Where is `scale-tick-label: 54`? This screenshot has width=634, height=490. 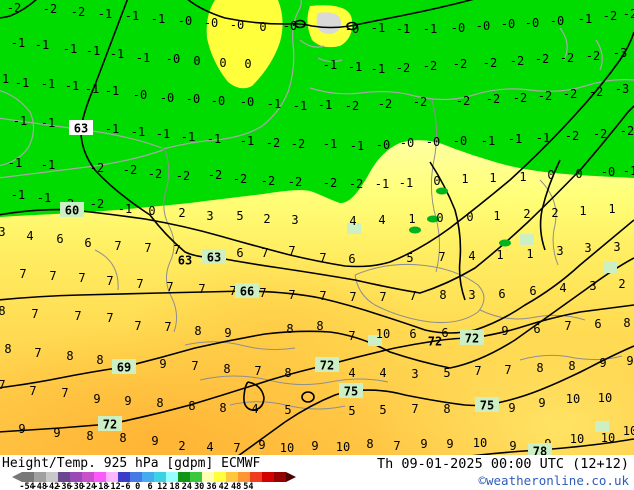
scale-tick-label: 54 is located at coordinates (248, 486).